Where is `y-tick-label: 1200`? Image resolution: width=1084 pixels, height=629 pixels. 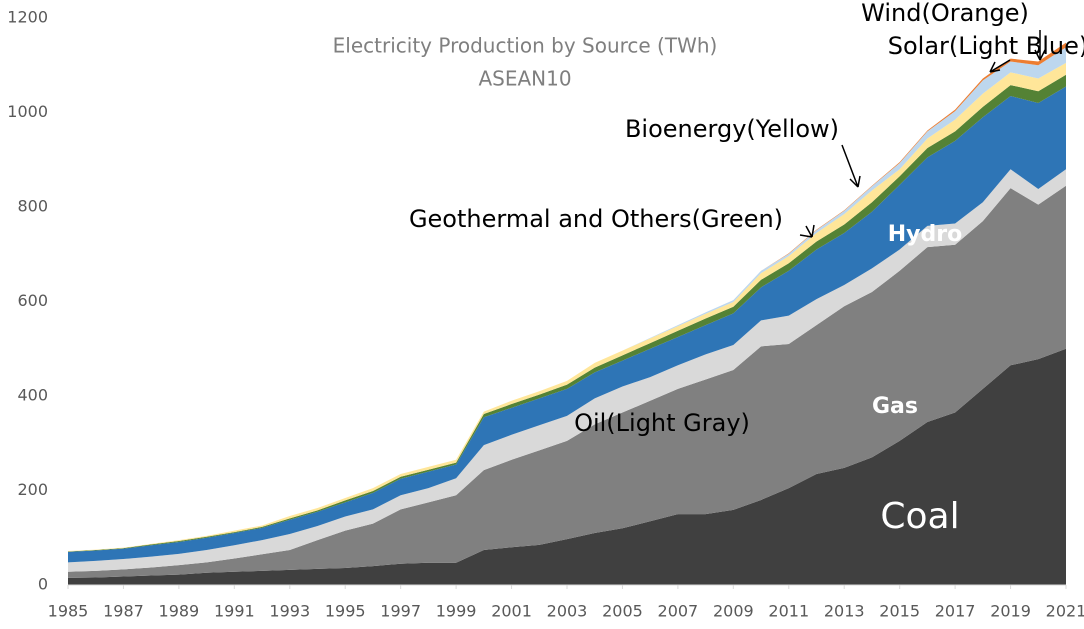 y-tick-label: 1200 is located at coordinates (27, 17).